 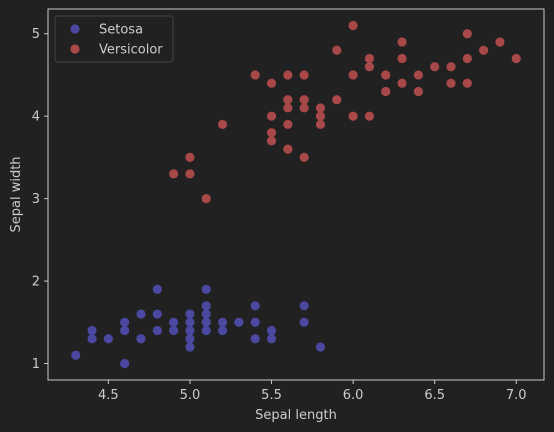 What do you see at coordinates (121, 30) in the screenshot?
I see `legend-label-setosa: Setosa` at bounding box center [121, 30].